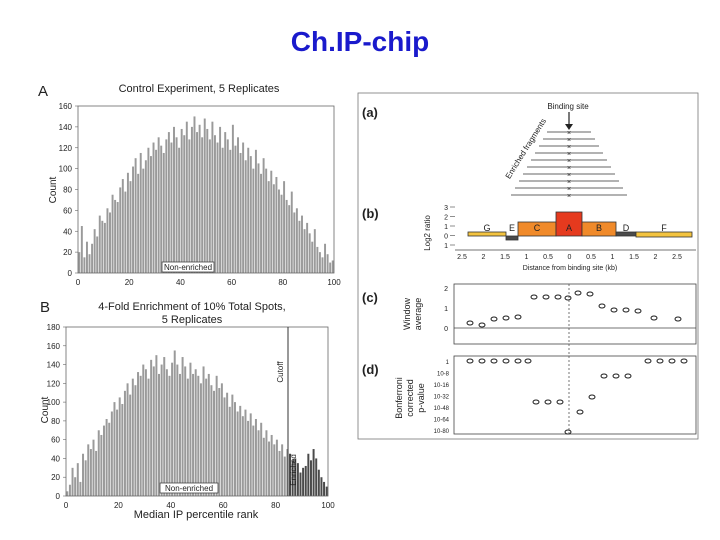 The height and width of the screenshot is (540, 720). Describe the element at coordinates (548, 257) in the screenshot. I see `distance-tick-label: 0.5` at that location.